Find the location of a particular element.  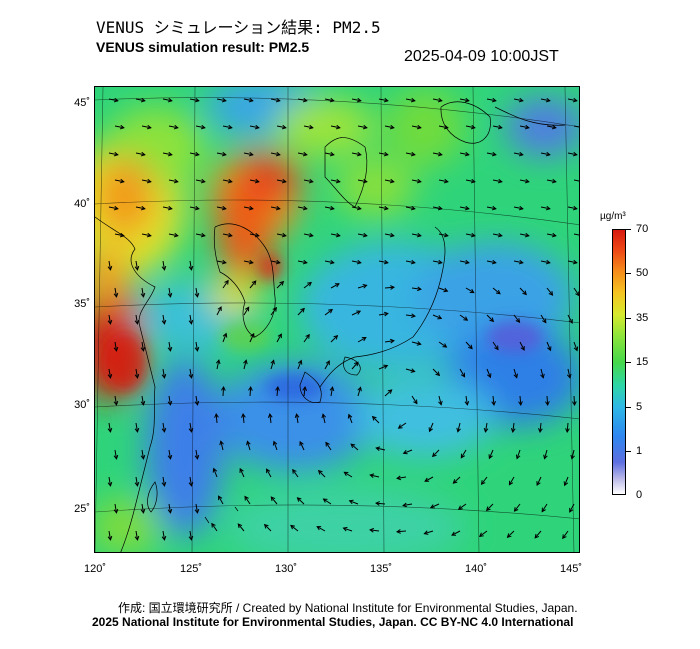

lon-label-125: 125˚ is located at coordinates (191, 569).